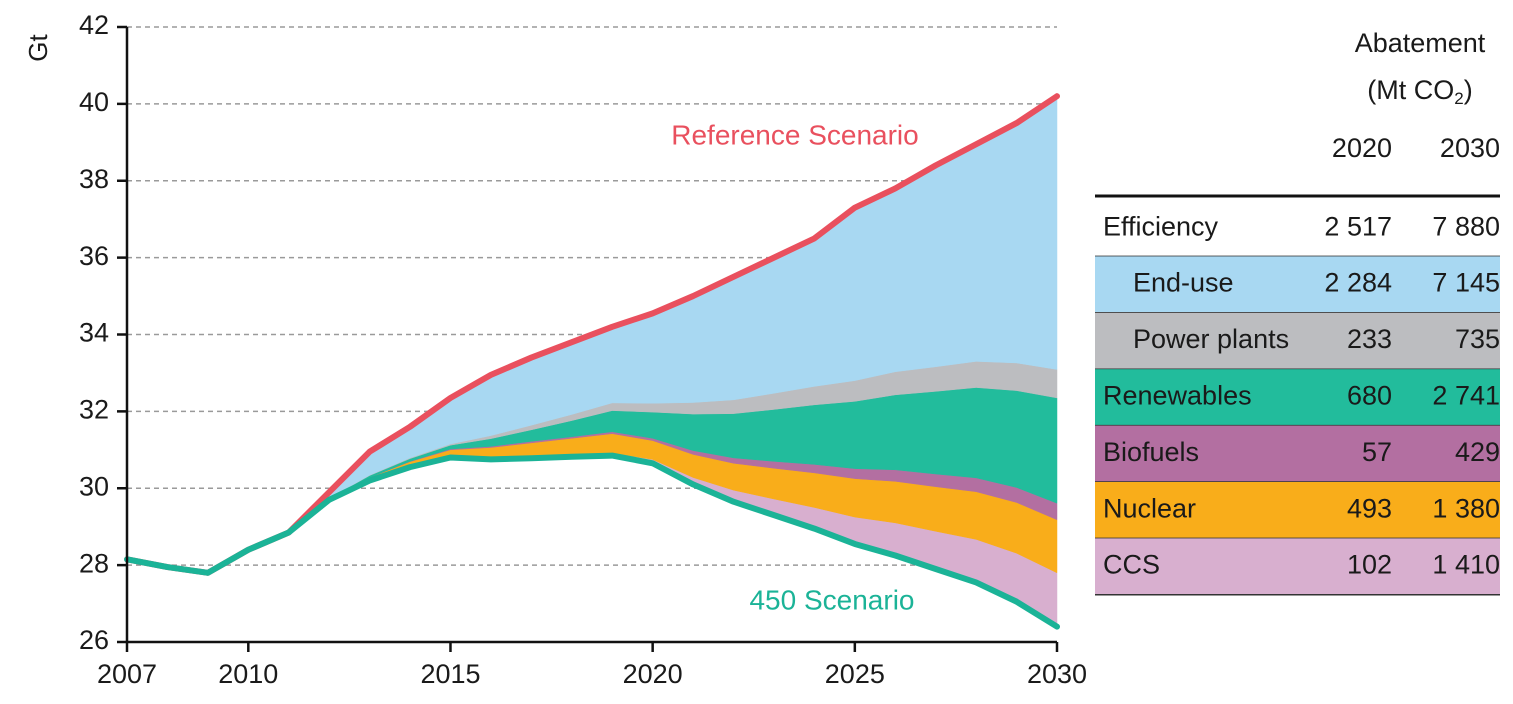 The height and width of the screenshot is (704, 1513). What do you see at coordinates (1466, 508) in the screenshot?
I see `cell: 1 380` at bounding box center [1466, 508].